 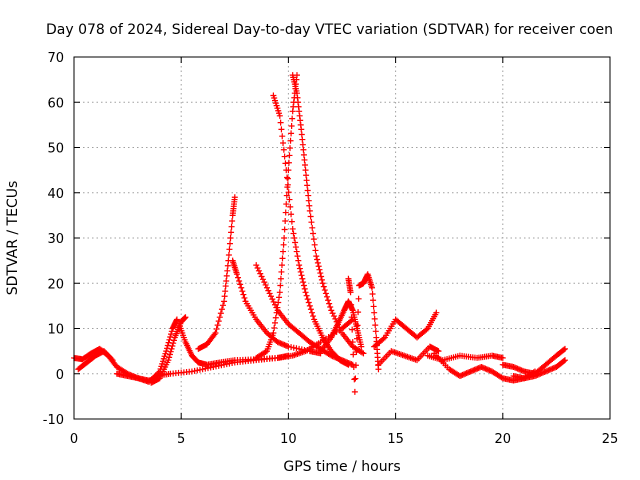 What do you see at coordinates (234, 344) in the screenshot?
I see `series-sat-f` at bounding box center [234, 344].